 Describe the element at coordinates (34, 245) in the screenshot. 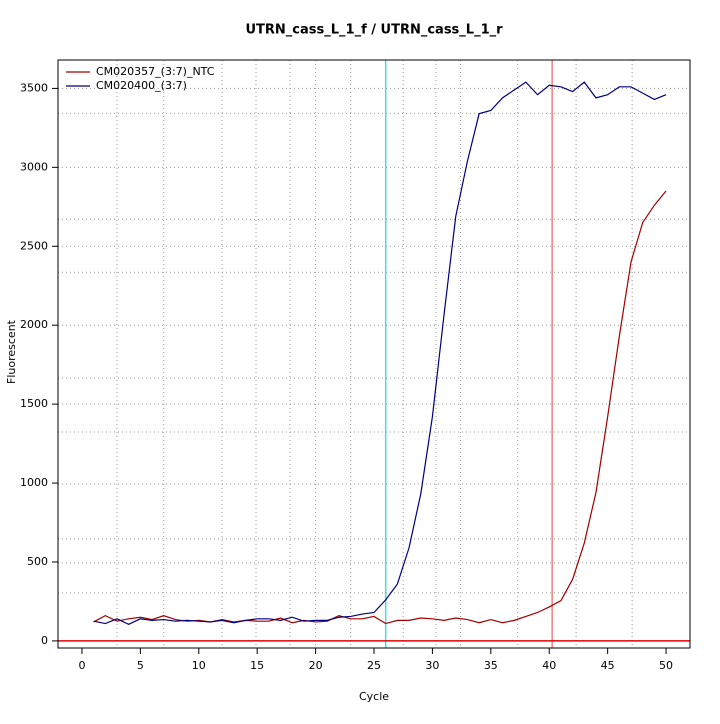

I see `y-tick-label: 2500` at that location.